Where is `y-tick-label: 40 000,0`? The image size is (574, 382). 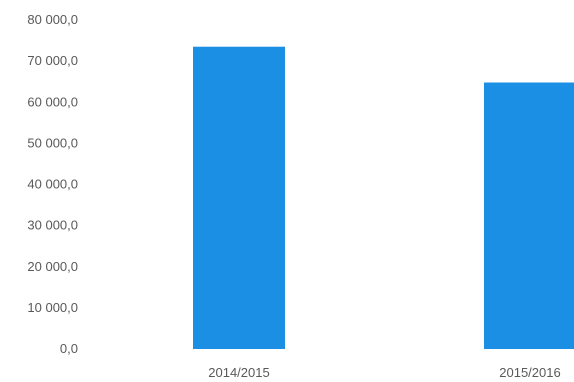 y-tick-label: 40 000,0 is located at coordinates (52, 184).